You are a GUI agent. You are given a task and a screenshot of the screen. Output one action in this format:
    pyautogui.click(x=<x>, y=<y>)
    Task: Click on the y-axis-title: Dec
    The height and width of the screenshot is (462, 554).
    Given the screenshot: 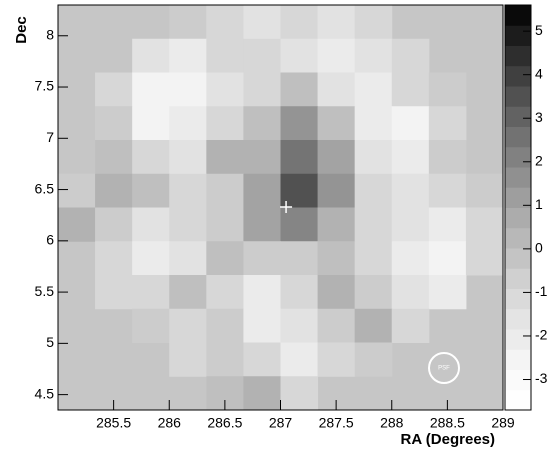 What is the action you would take?
    pyautogui.click(x=21, y=30)
    